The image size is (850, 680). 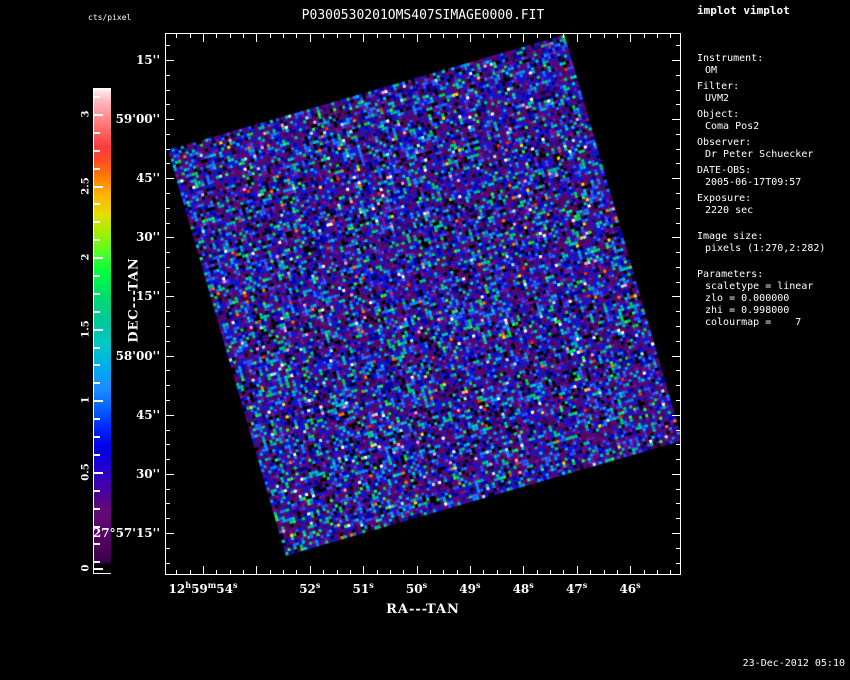 What do you see at coordinates (718, 86) in the screenshot?
I see `metadata-field-label: Filter:` at bounding box center [718, 86].